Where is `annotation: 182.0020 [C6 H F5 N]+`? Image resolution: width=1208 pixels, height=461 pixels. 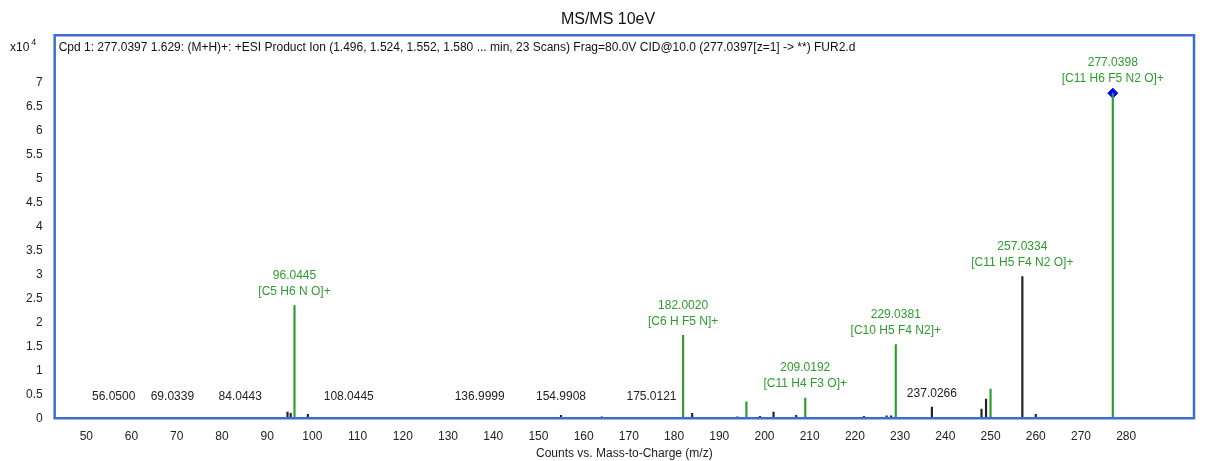
annotation: 182.0020 [C6 H F5 N]+ is located at coordinates (683, 312).